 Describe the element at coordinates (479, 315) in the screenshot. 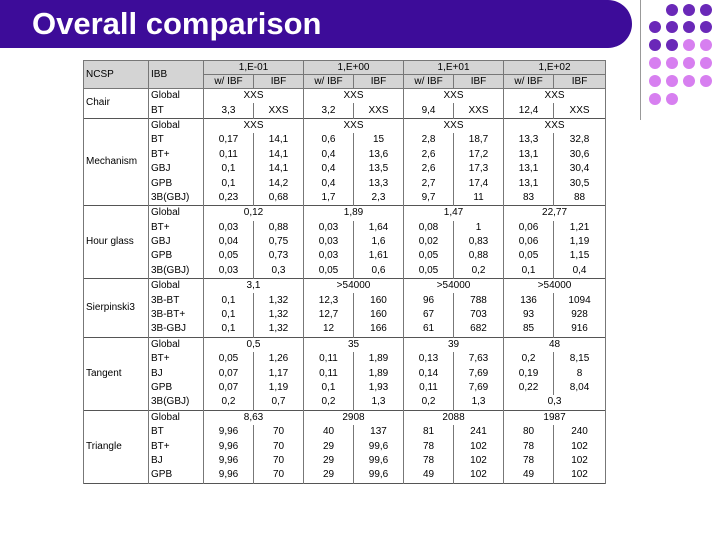

I see `value-cell: 703` at that location.